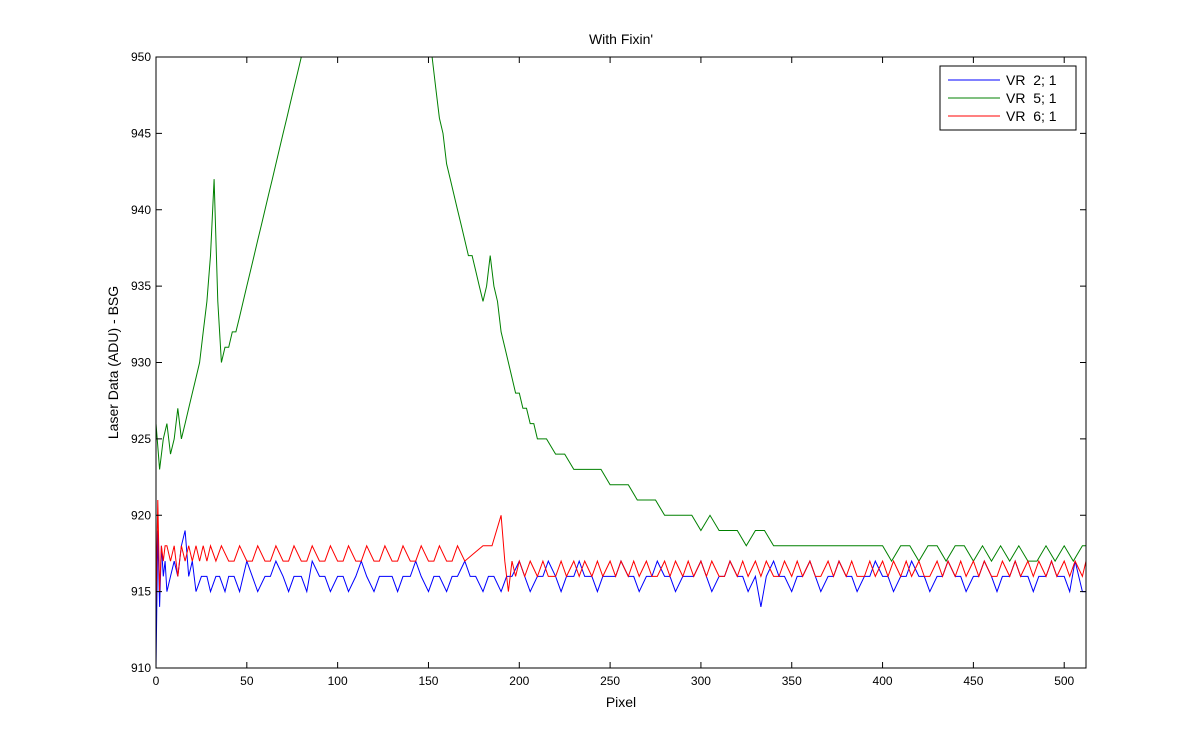 This screenshot has width=1200, height=750. What do you see at coordinates (610, 681) in the screenshot?
I see `x-tick-label: 250` at bounding box center [610, 681].